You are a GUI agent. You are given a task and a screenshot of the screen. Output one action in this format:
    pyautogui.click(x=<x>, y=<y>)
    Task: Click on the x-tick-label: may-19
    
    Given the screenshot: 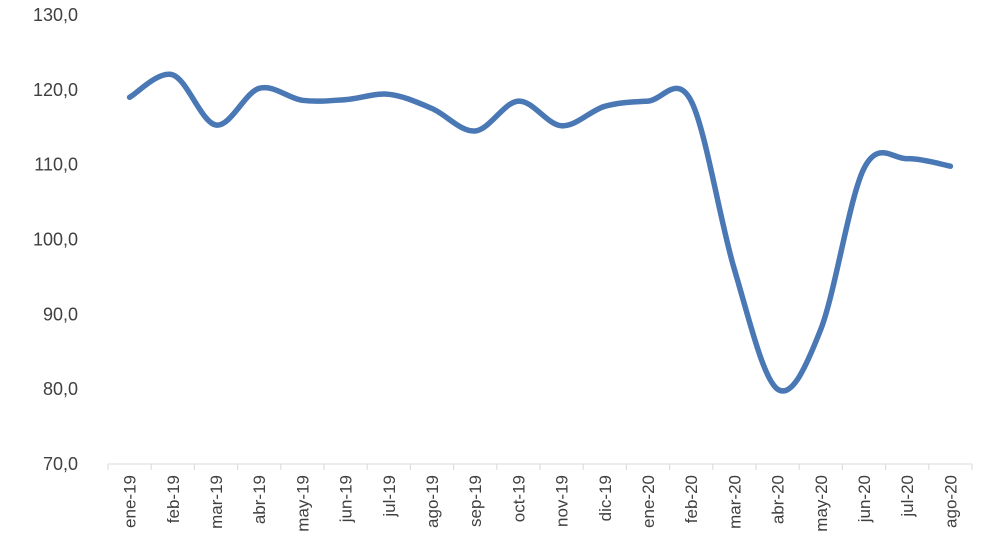 What is the action you would take?
    pyautogui.click(x=302, y=503)
    